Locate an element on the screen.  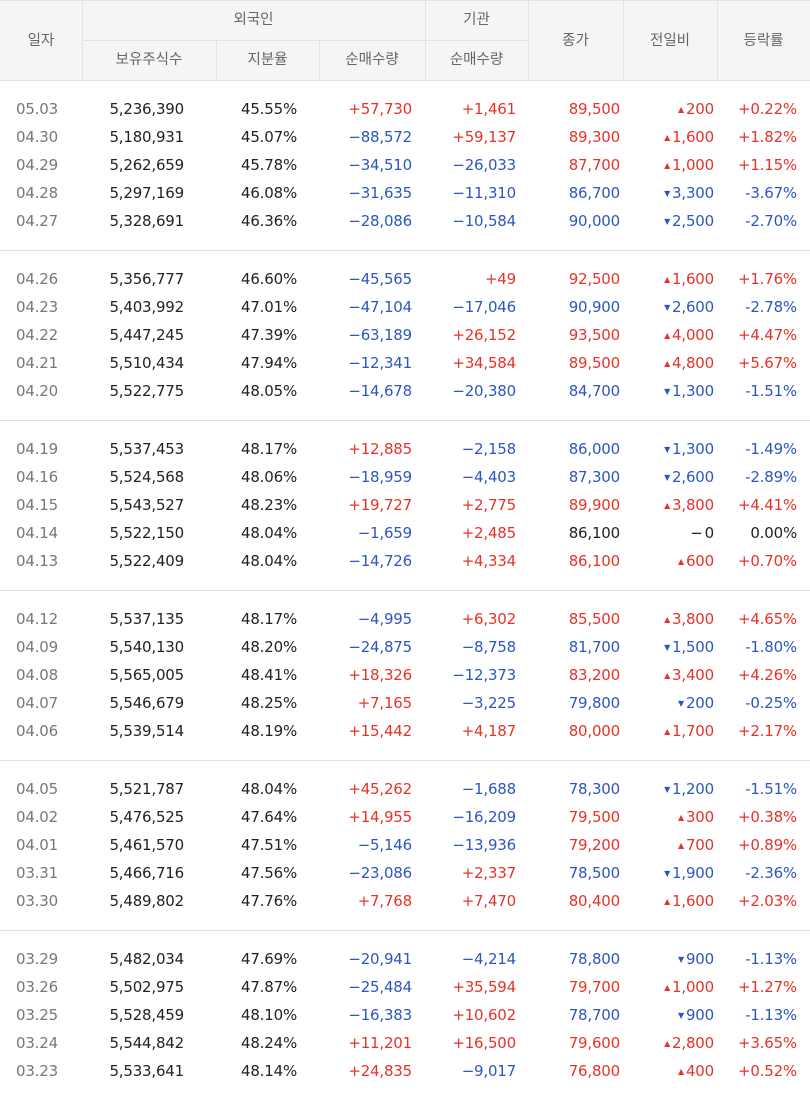
rate-cell: -1.49% is located at coordinates (771, 449).